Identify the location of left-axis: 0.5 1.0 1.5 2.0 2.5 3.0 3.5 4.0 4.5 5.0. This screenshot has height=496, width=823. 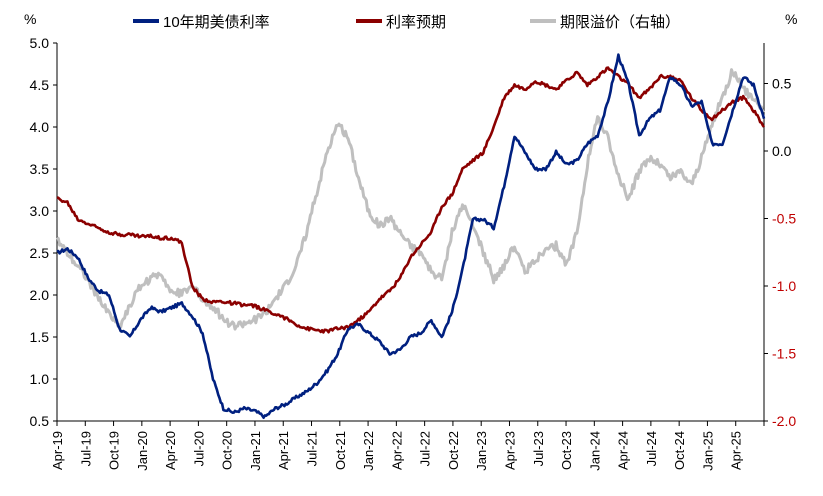
(43, 232).